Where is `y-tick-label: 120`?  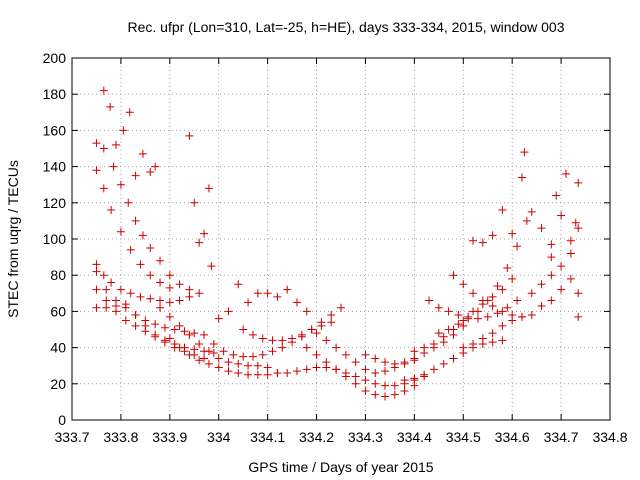 y-tick-label: 120 is located at coordinates (55, 203).